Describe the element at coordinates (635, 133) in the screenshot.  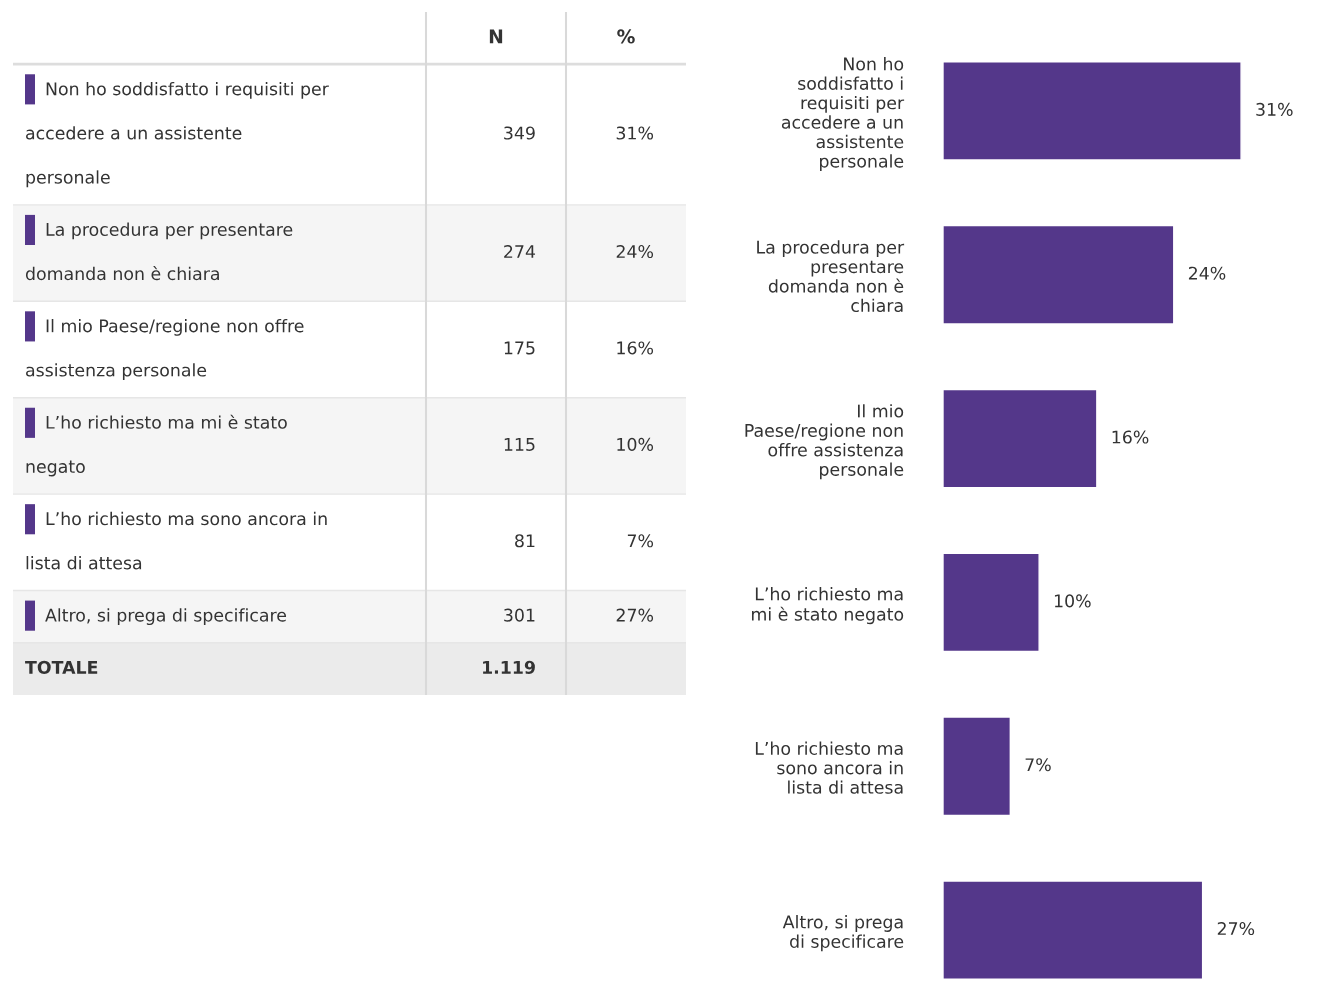
I see `text: 31%` at that location.